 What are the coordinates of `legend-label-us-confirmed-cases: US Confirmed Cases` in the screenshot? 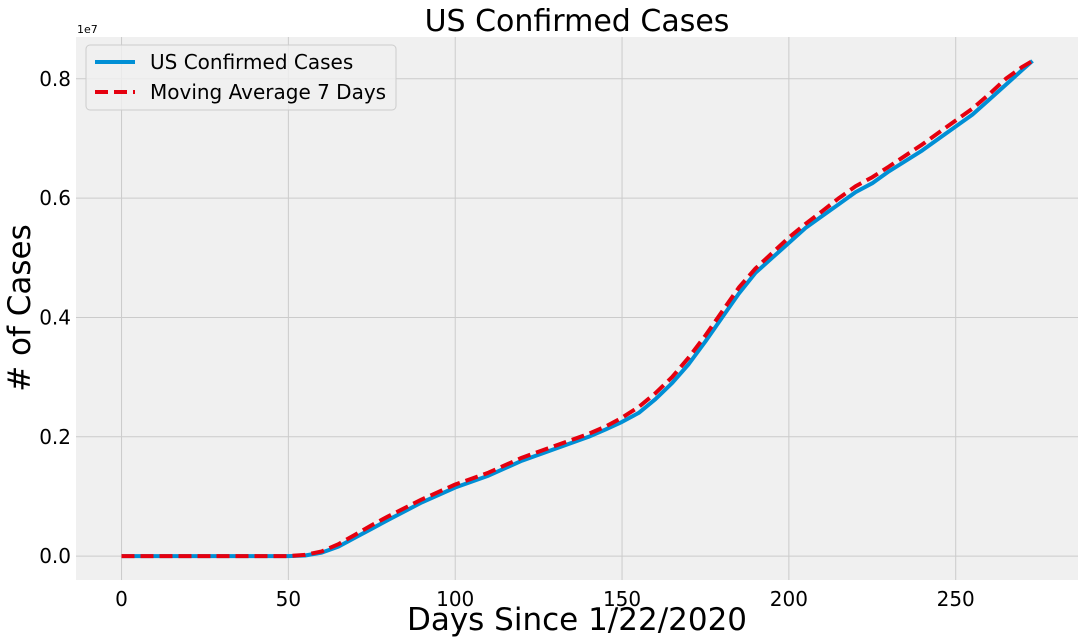 It's located at (251, 62).